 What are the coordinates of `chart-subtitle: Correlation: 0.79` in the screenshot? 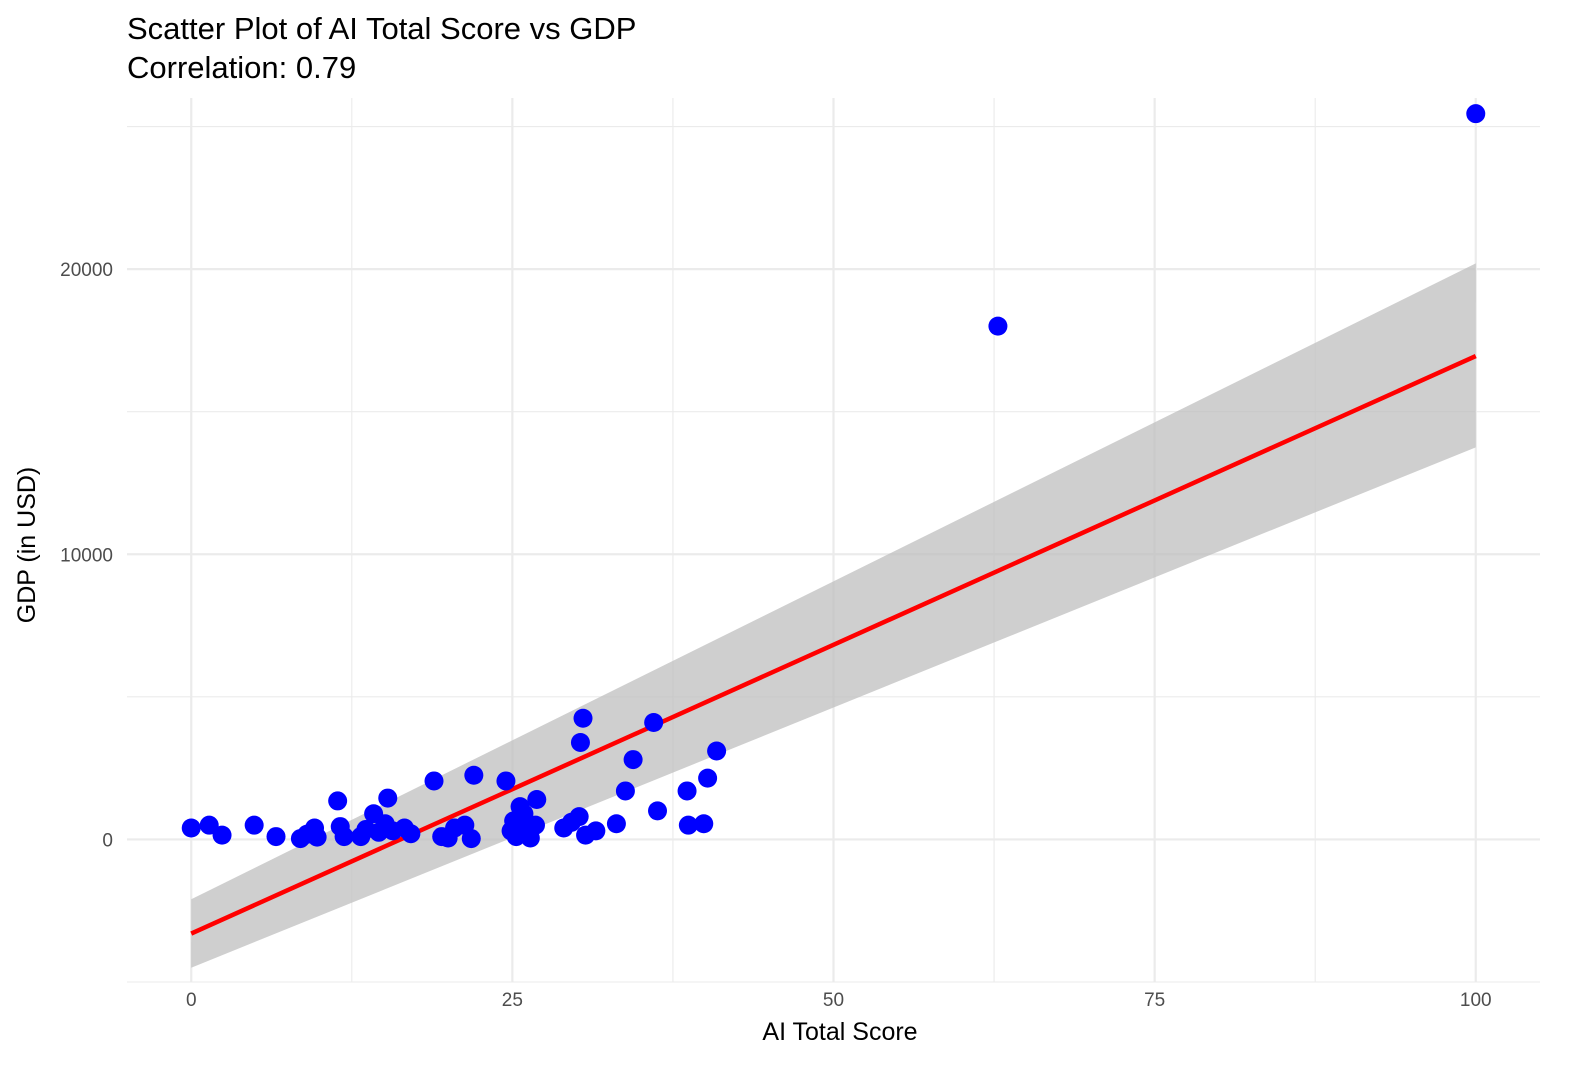 It's located at (241, 67).